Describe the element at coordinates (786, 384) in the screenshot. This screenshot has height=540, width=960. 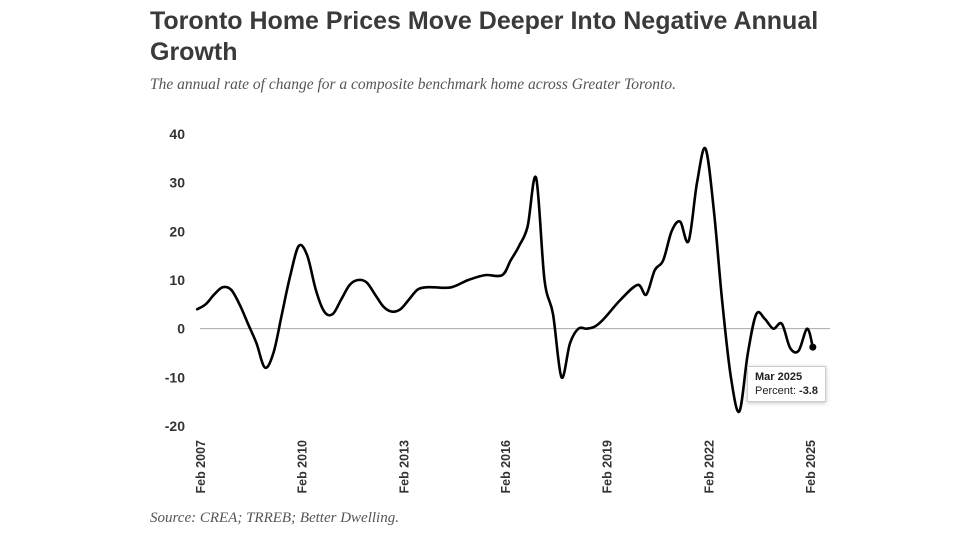
I see `tooltip: Mar 2025 Percent: -3.8` at that location.